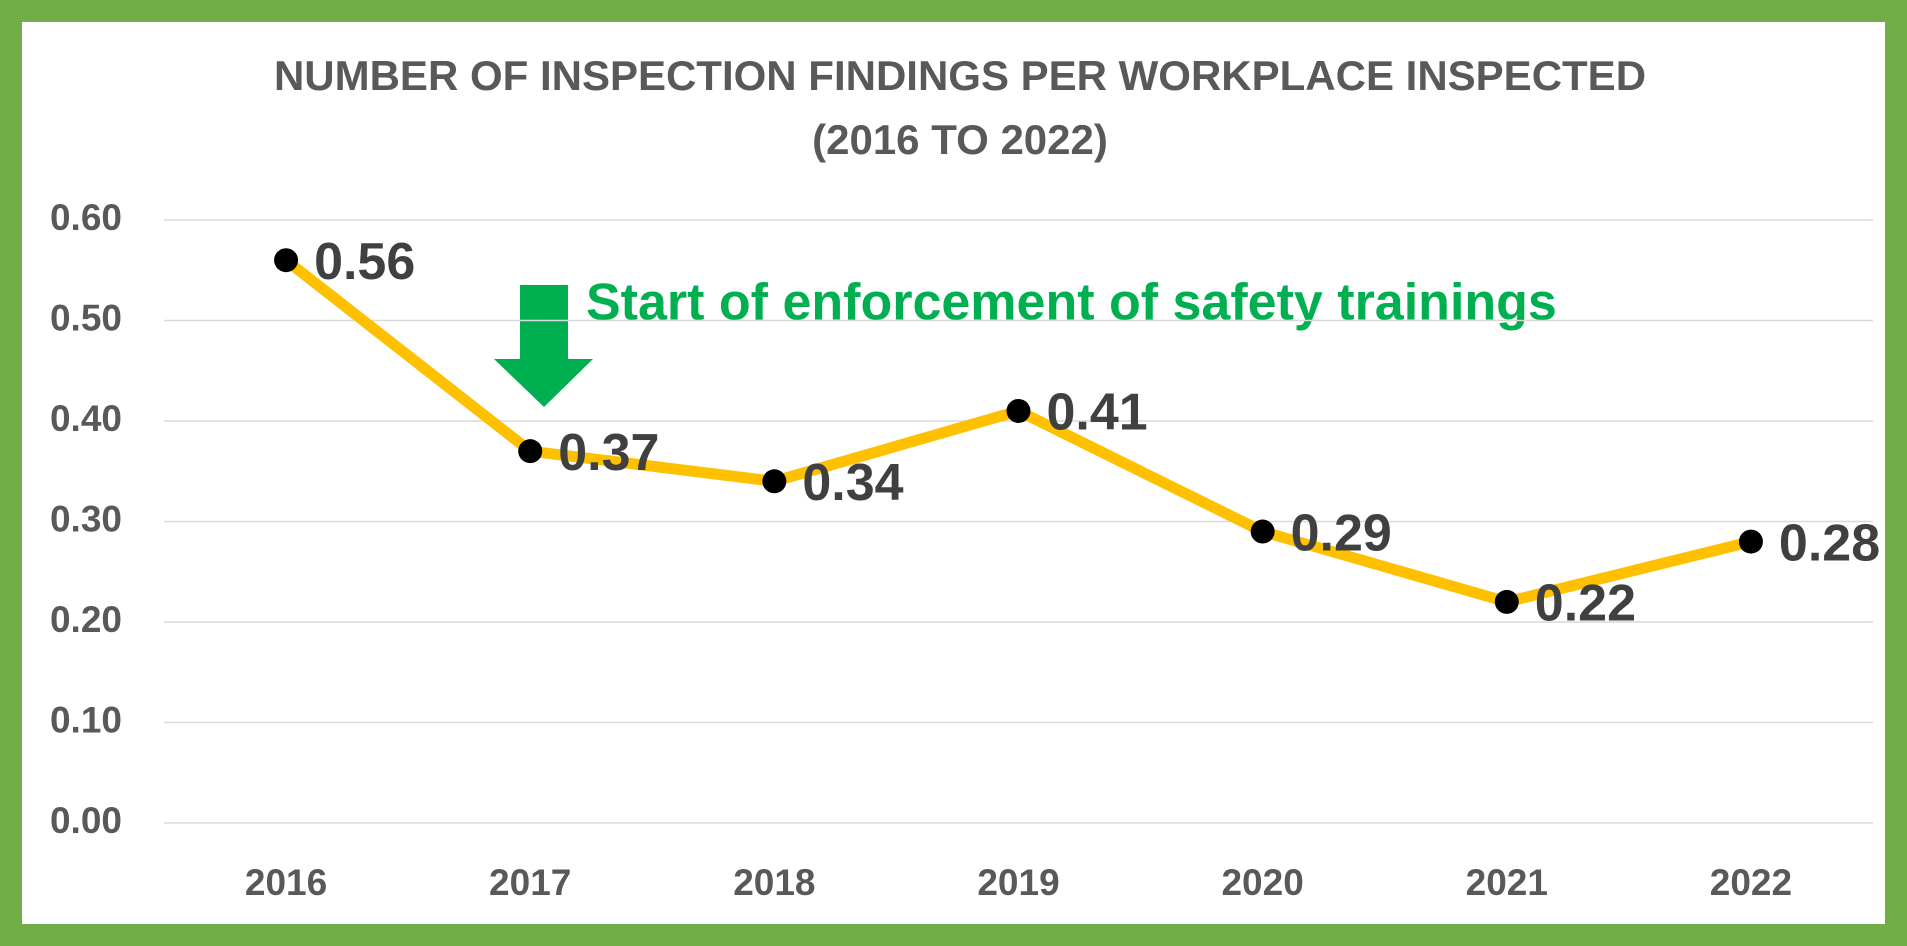 The image size is (1907, 946). Describe the element at coordinates (1341, 533) in the screenshot. I see `data-label: 0.29` at that location.